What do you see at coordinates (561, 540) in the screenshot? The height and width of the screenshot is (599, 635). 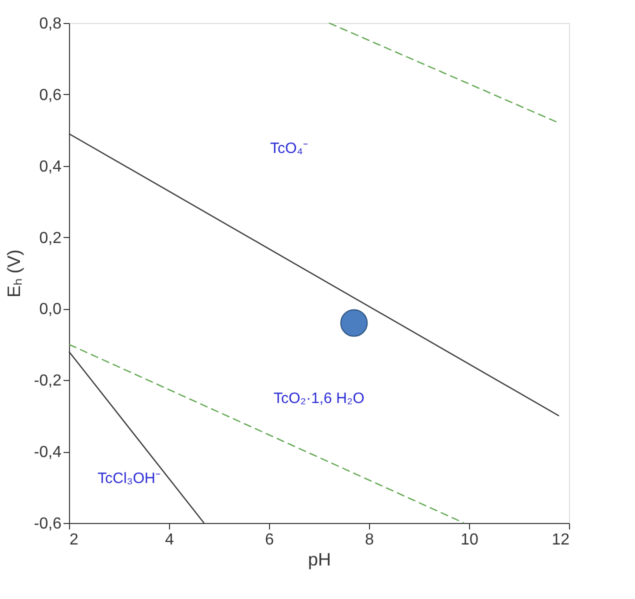 I see `x-tick-label: 12` at bounding box center [561, 540].